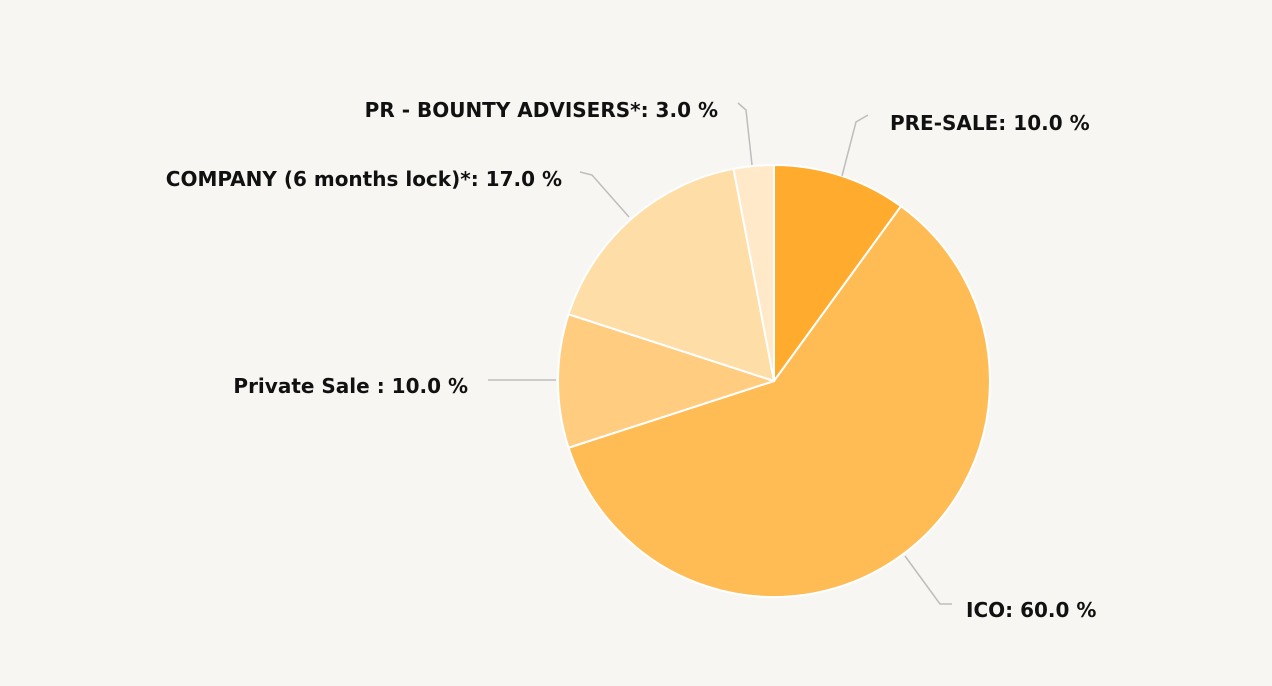 Image resolution: width=1272 pixels, height=686 pixels. What do you see at coordinates (753, 273) in the screenshot?
I see `pie-slice-pr-bounty-advisers` at bounding box center [753, 273].